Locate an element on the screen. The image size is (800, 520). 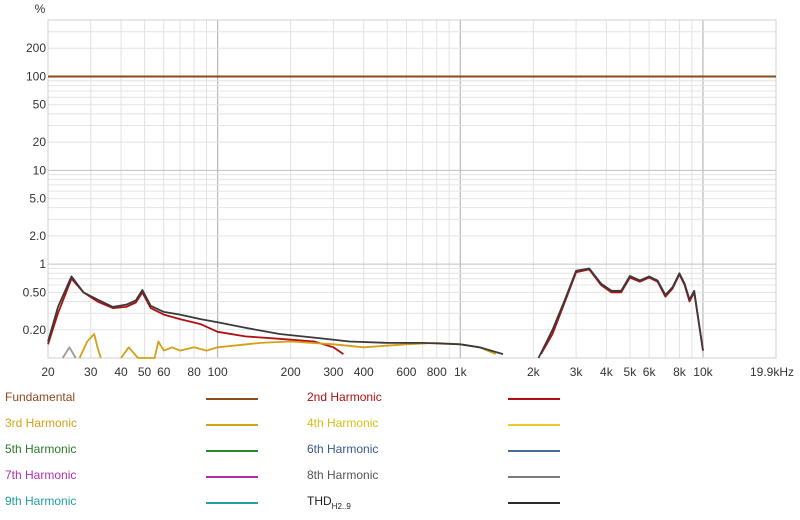
y-tick-label: 100 is located at coordinates (36, 76).